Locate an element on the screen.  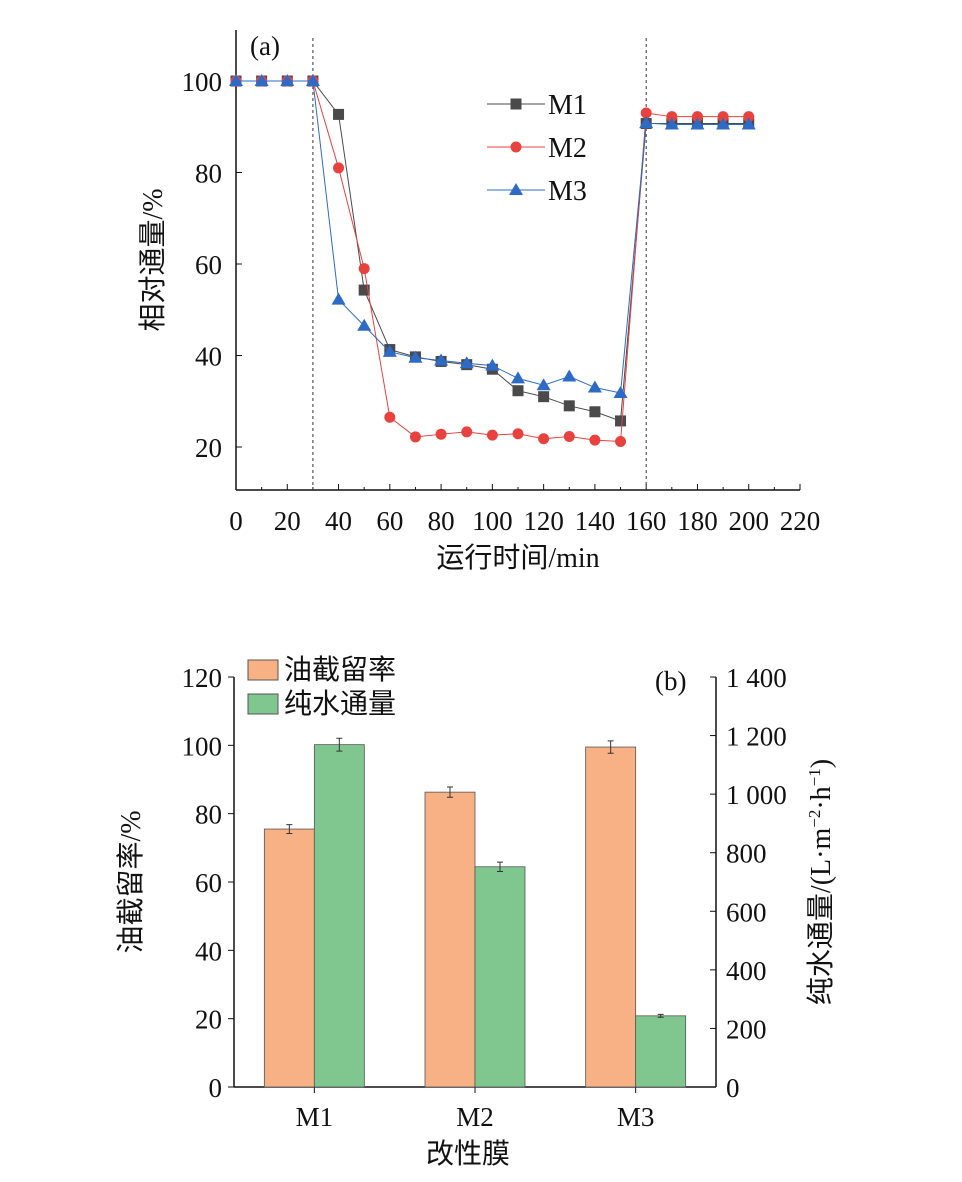
y2-tick-label: 600 is located at coordinates (746, 912).